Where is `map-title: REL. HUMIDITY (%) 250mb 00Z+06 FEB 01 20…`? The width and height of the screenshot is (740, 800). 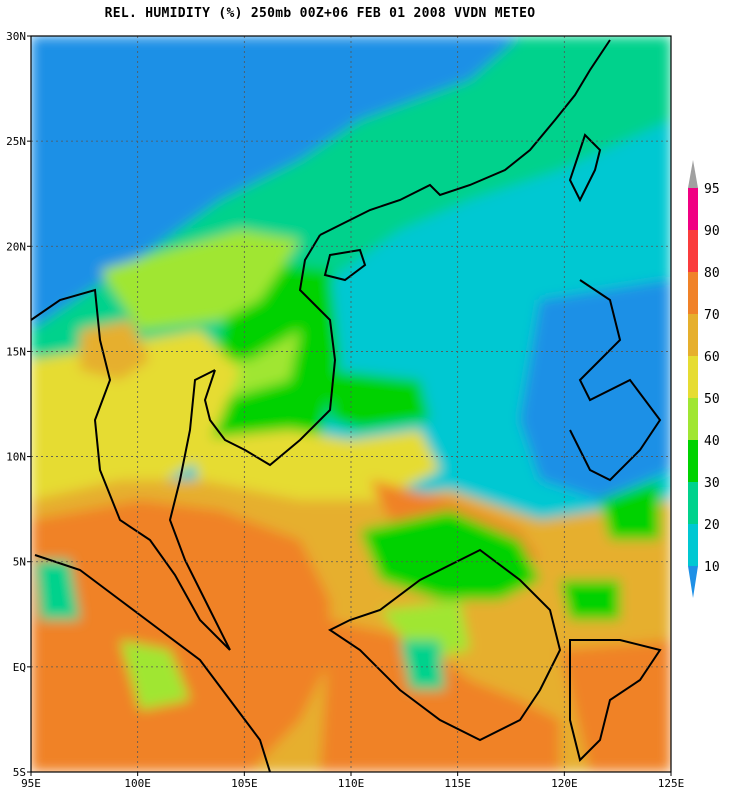
map-title: REL. HUMIDITY (%) 250mb 00Z+06 FEB 01 20… is located at coordinates (320, 13).